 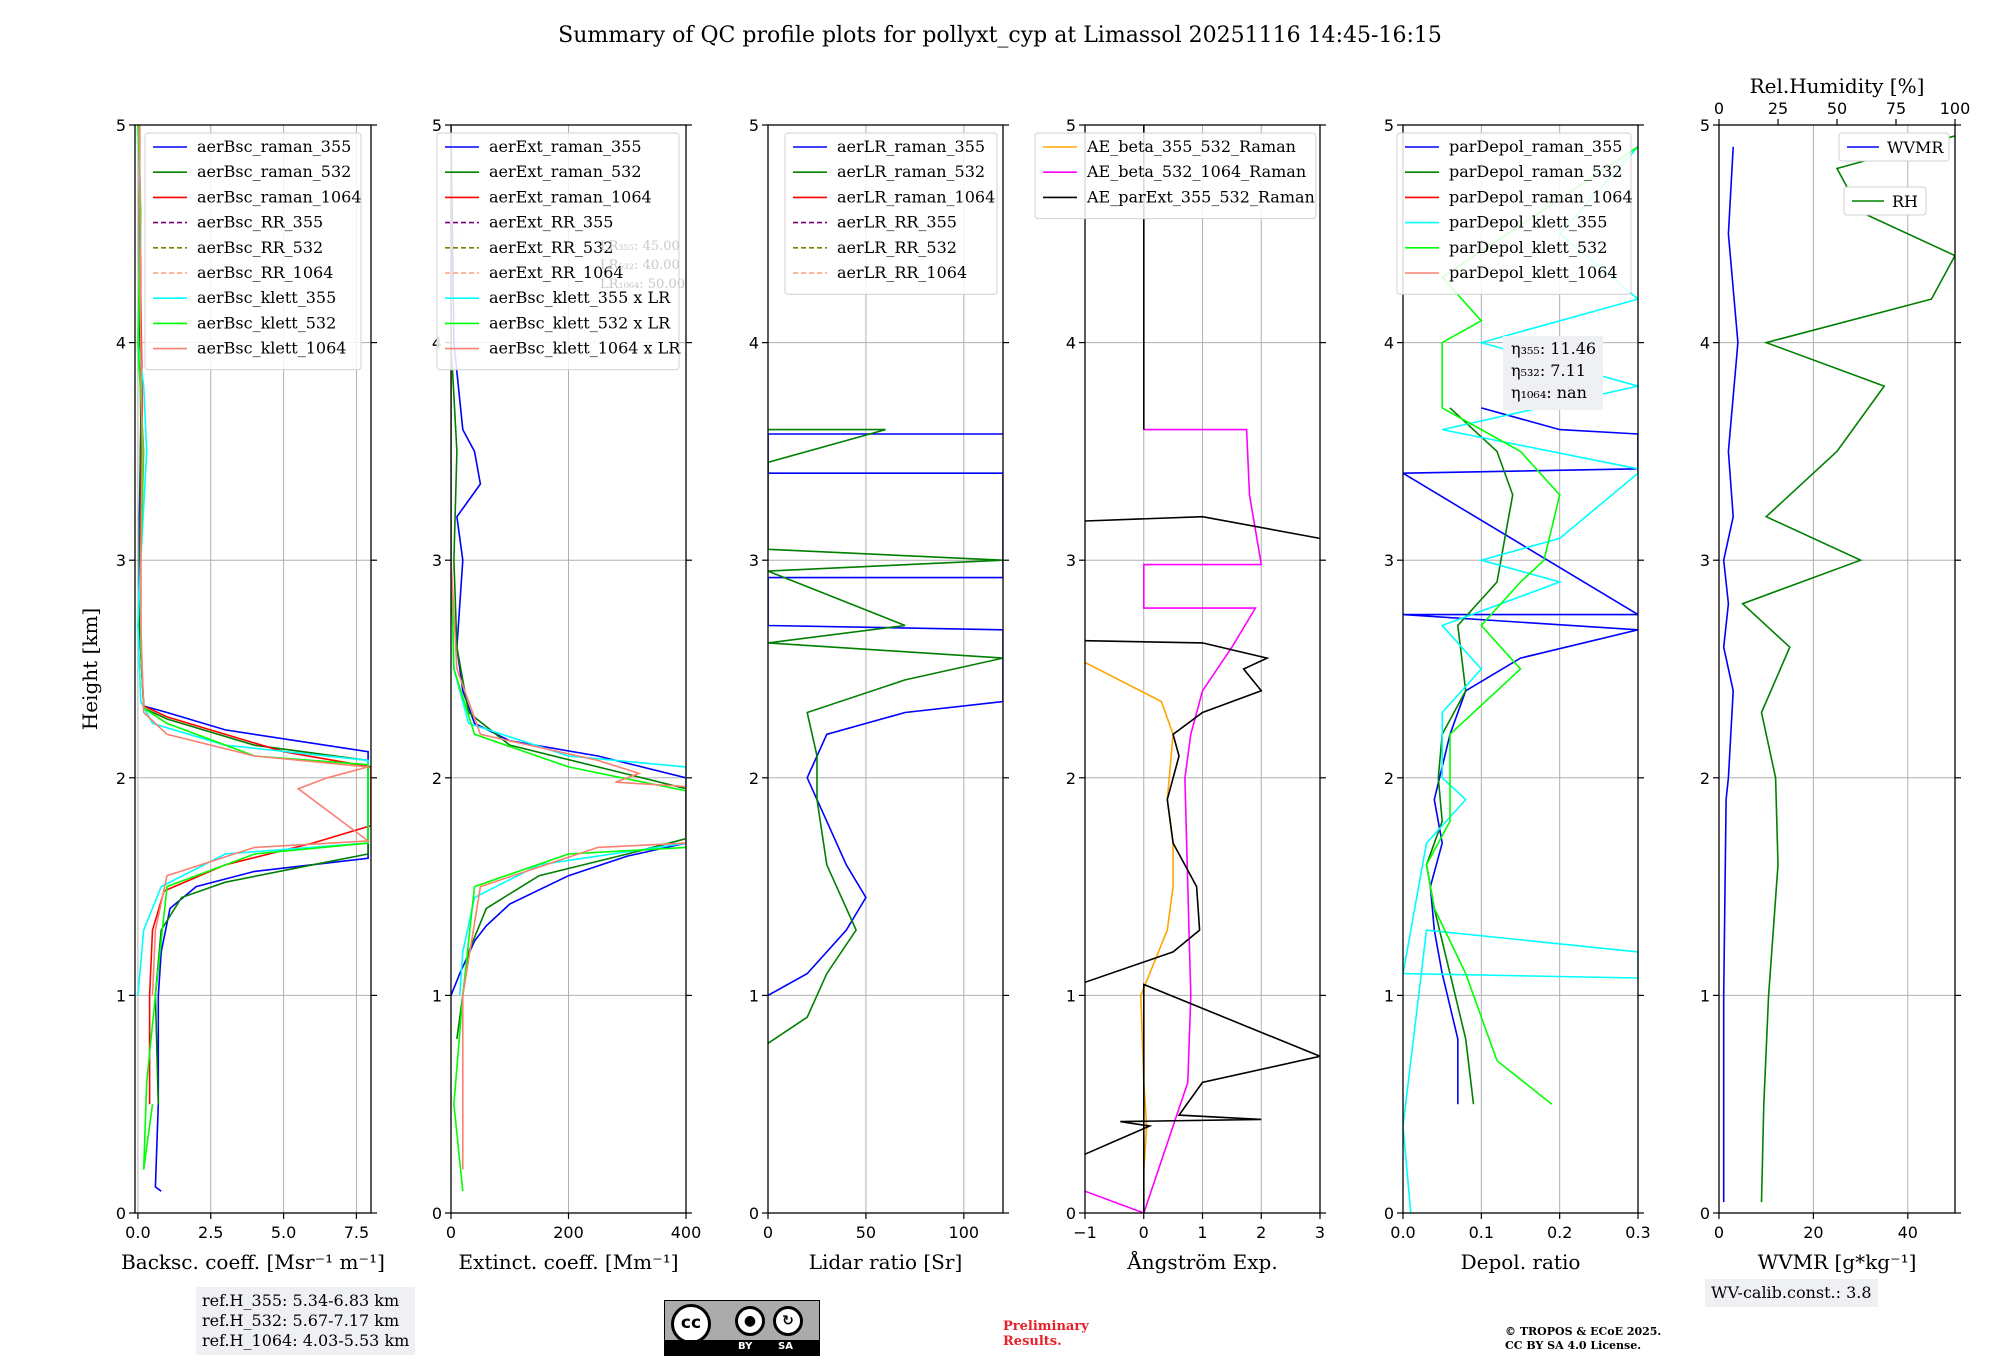 What do you see at coordinates (1848, 669) in the screenshot?
I see `series-rh` at bounding box center [1848, 669].